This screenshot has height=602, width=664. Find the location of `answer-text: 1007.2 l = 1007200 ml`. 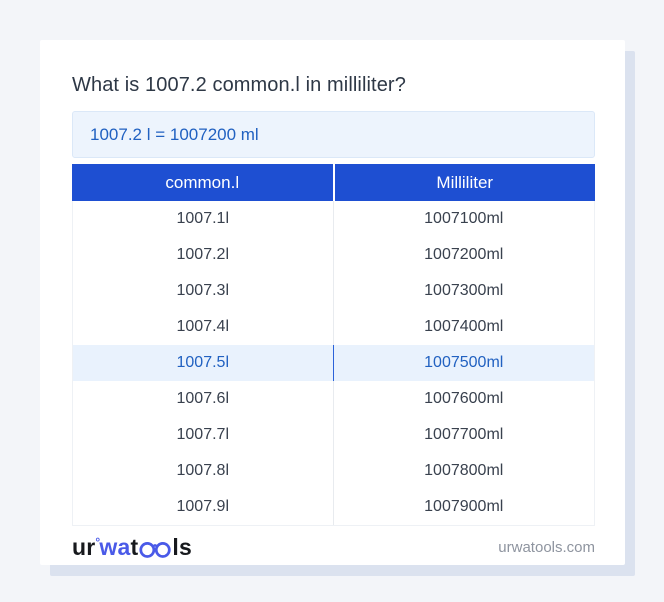

answer-text: 1007.2 l = 1007200 ml is located at coordinates (174, 134).